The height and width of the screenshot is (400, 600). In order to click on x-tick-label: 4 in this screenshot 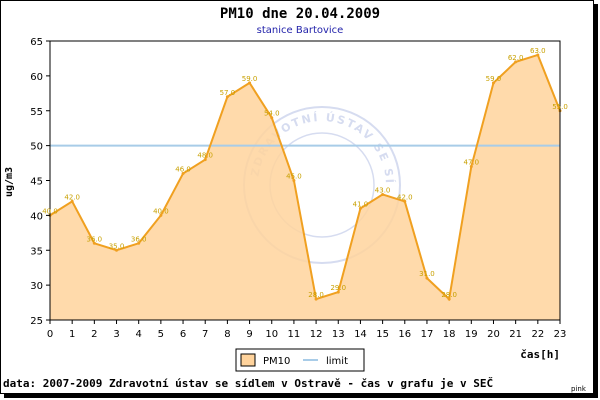, I will do `click(139, 334)`.